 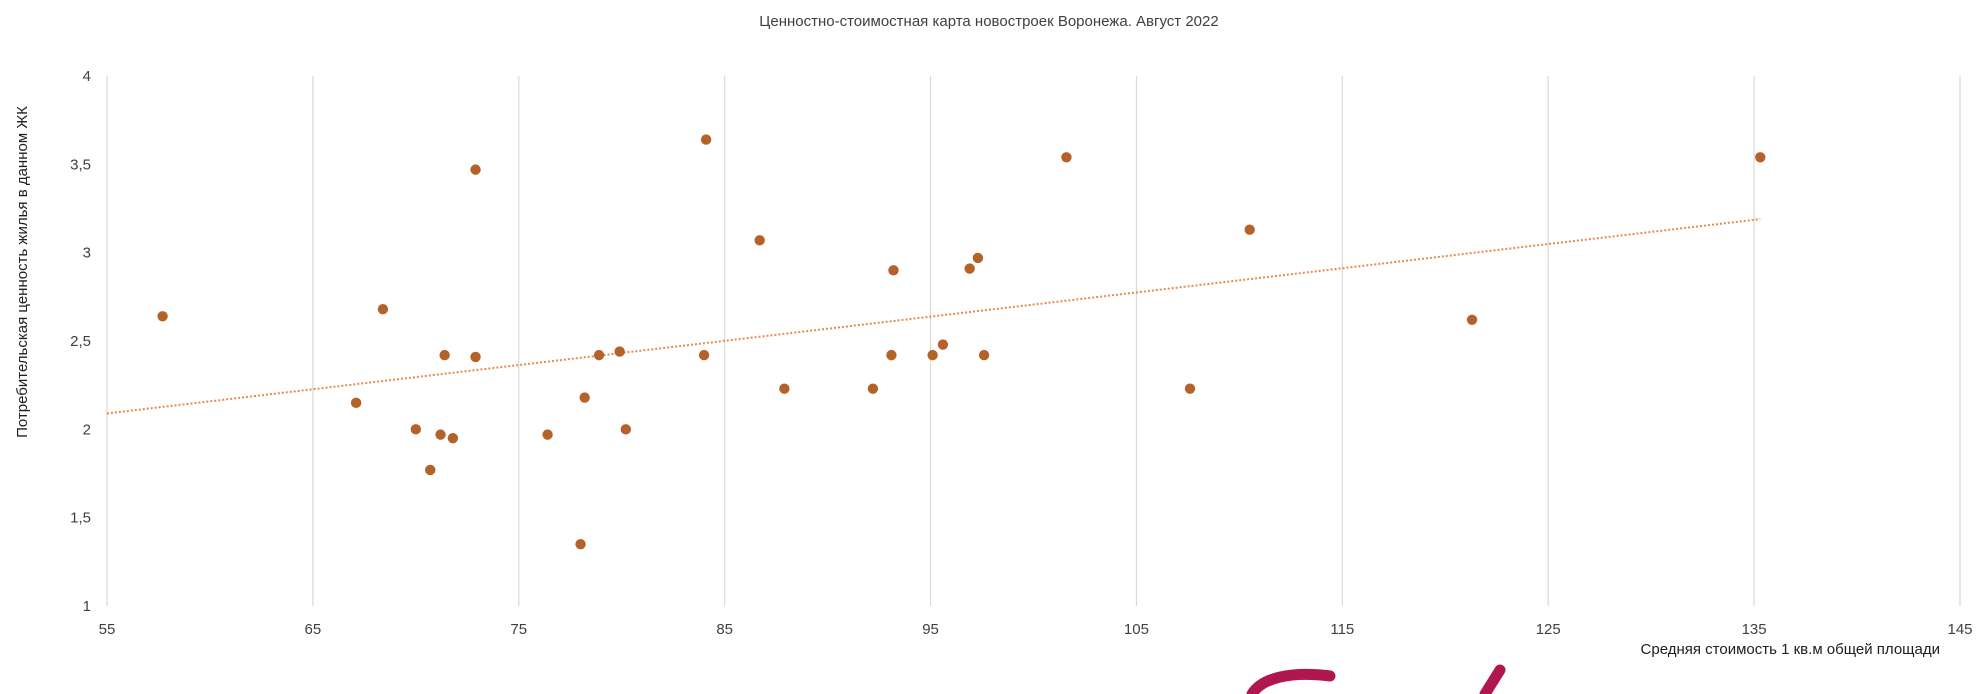 I want to click on x-tick-label: 95, so click(x=930, y=629).